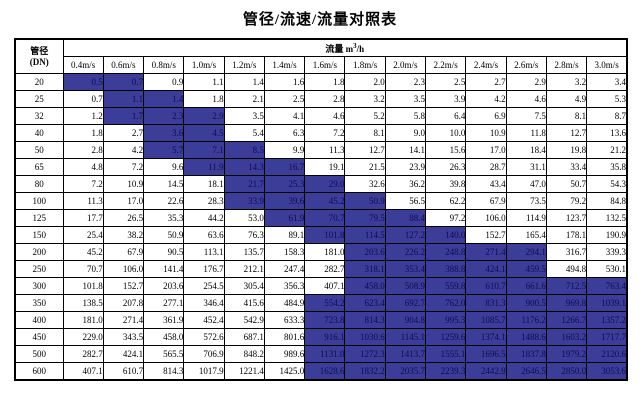 The image size is (640, 403). I want to click on velocity-header-0.6m/s: 0.6m/s, so click(123, 65).